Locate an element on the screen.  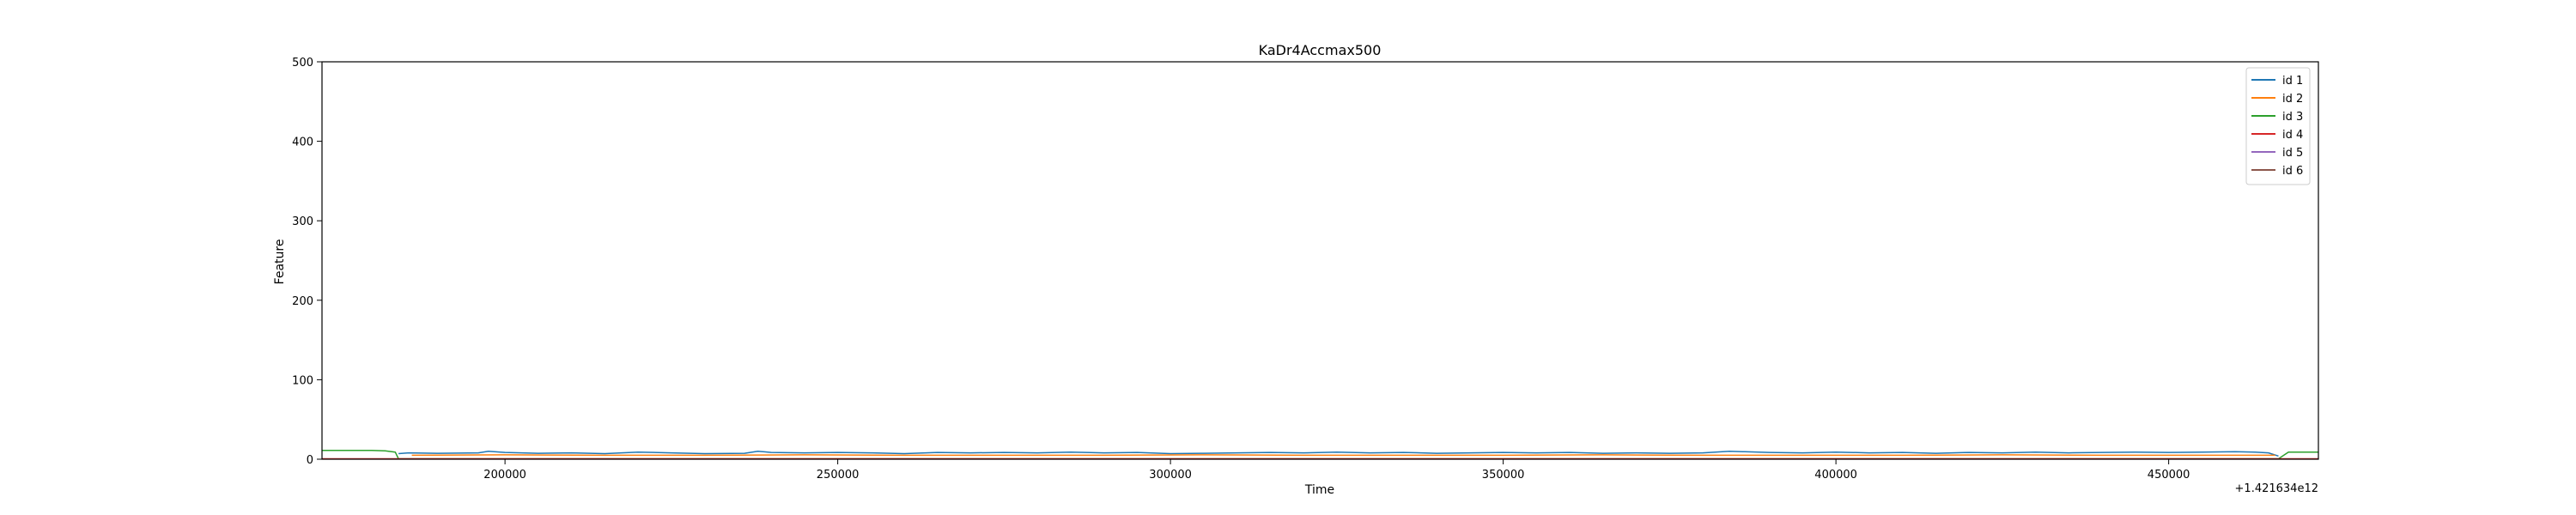
x-tick-label: 250000 is located at coordinates (839, 475).